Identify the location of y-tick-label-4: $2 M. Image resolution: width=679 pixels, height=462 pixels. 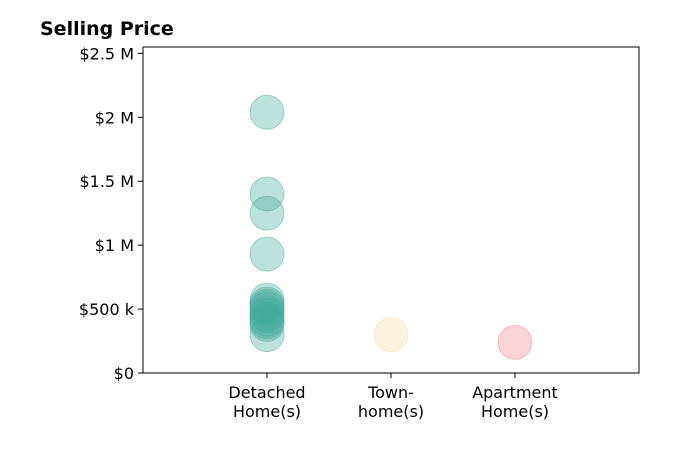
(114, 117).